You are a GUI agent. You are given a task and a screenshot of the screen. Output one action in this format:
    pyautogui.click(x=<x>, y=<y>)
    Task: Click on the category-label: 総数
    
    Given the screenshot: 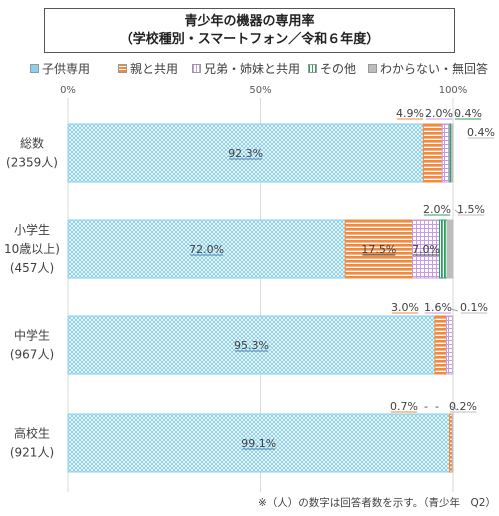 What is the action you would take?
    pyautogui.click(x=32, y=143)
    